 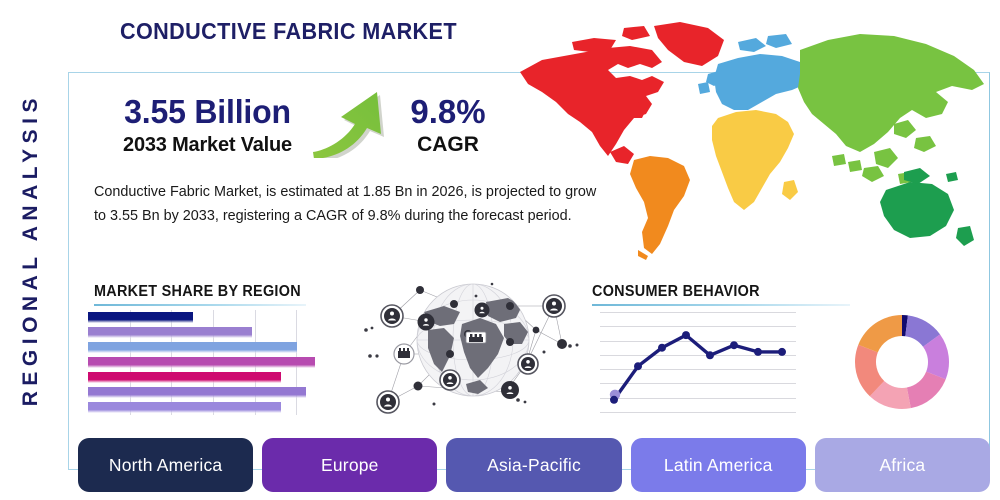 I want to click on donut-chart, so click(x=902, y=362).